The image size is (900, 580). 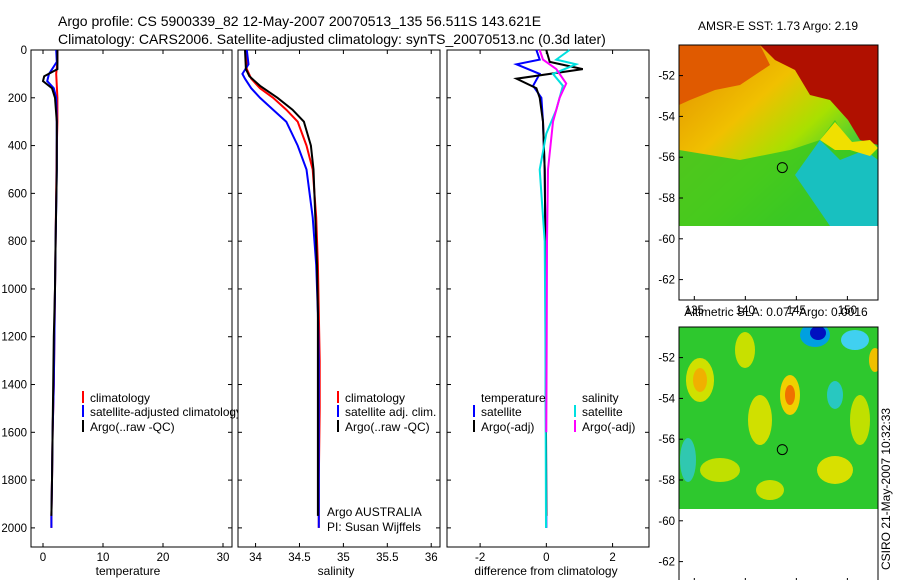 I want to click on y-tick-label: 400, so click(x=17, y=147).